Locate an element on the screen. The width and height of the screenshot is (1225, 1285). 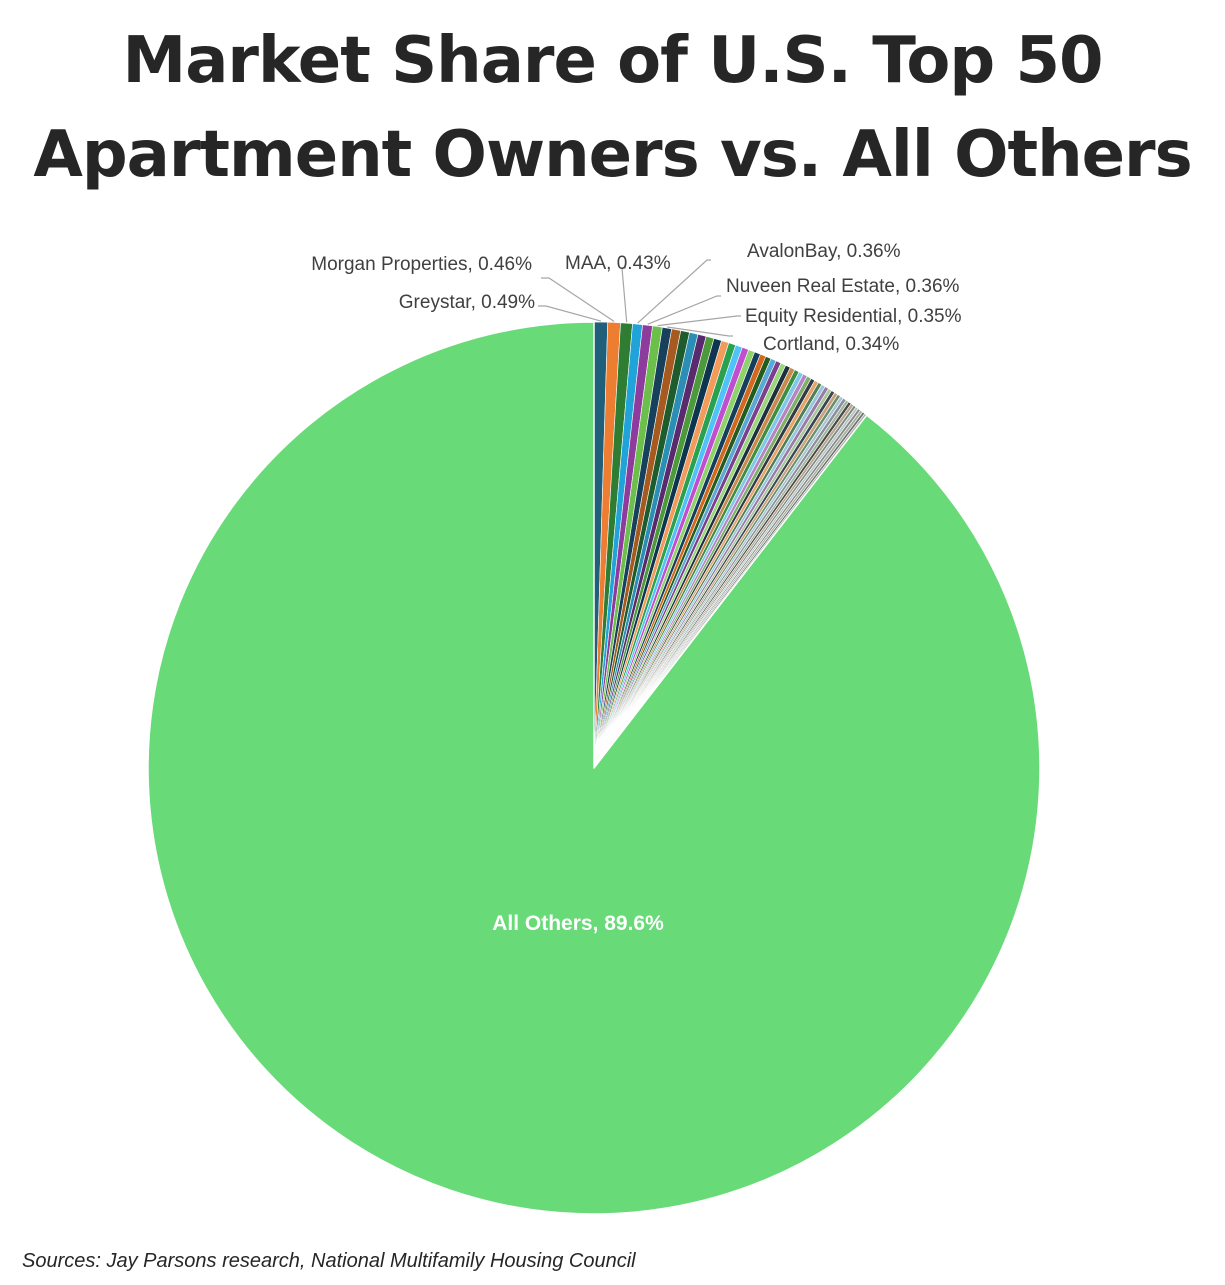
leader-line-avalonbay is located at coordinates (674, 291).